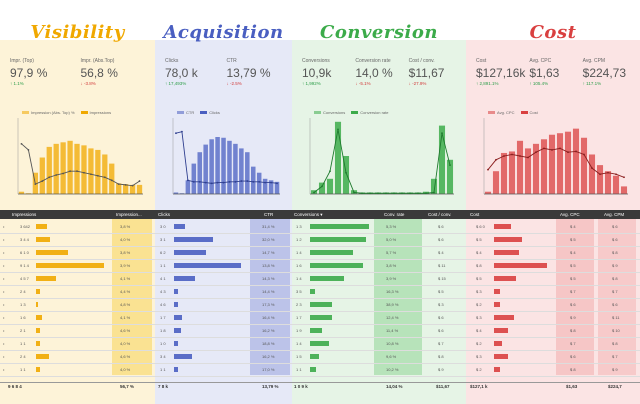  I want to click on kpi-label: Conversion rate, so click(373, 61).